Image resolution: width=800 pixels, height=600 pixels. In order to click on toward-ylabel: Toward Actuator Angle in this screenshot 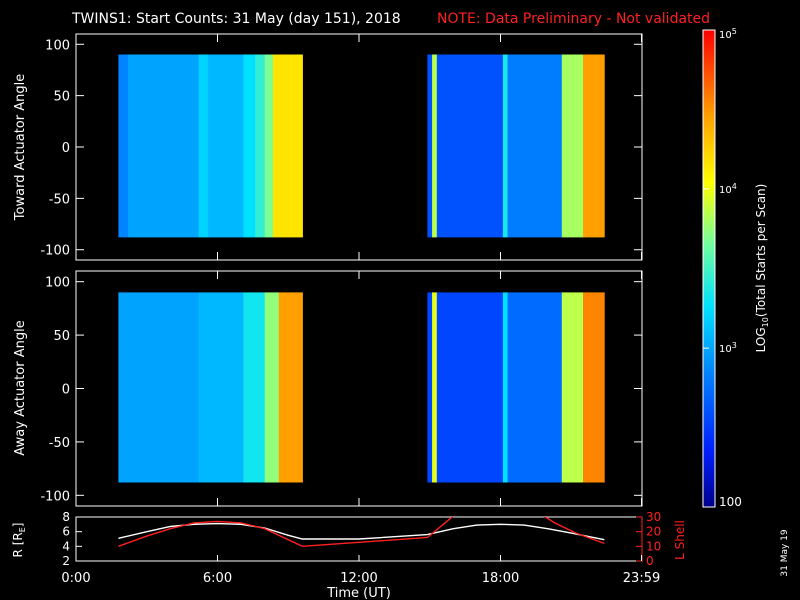, I will do `click(20, 147)`.